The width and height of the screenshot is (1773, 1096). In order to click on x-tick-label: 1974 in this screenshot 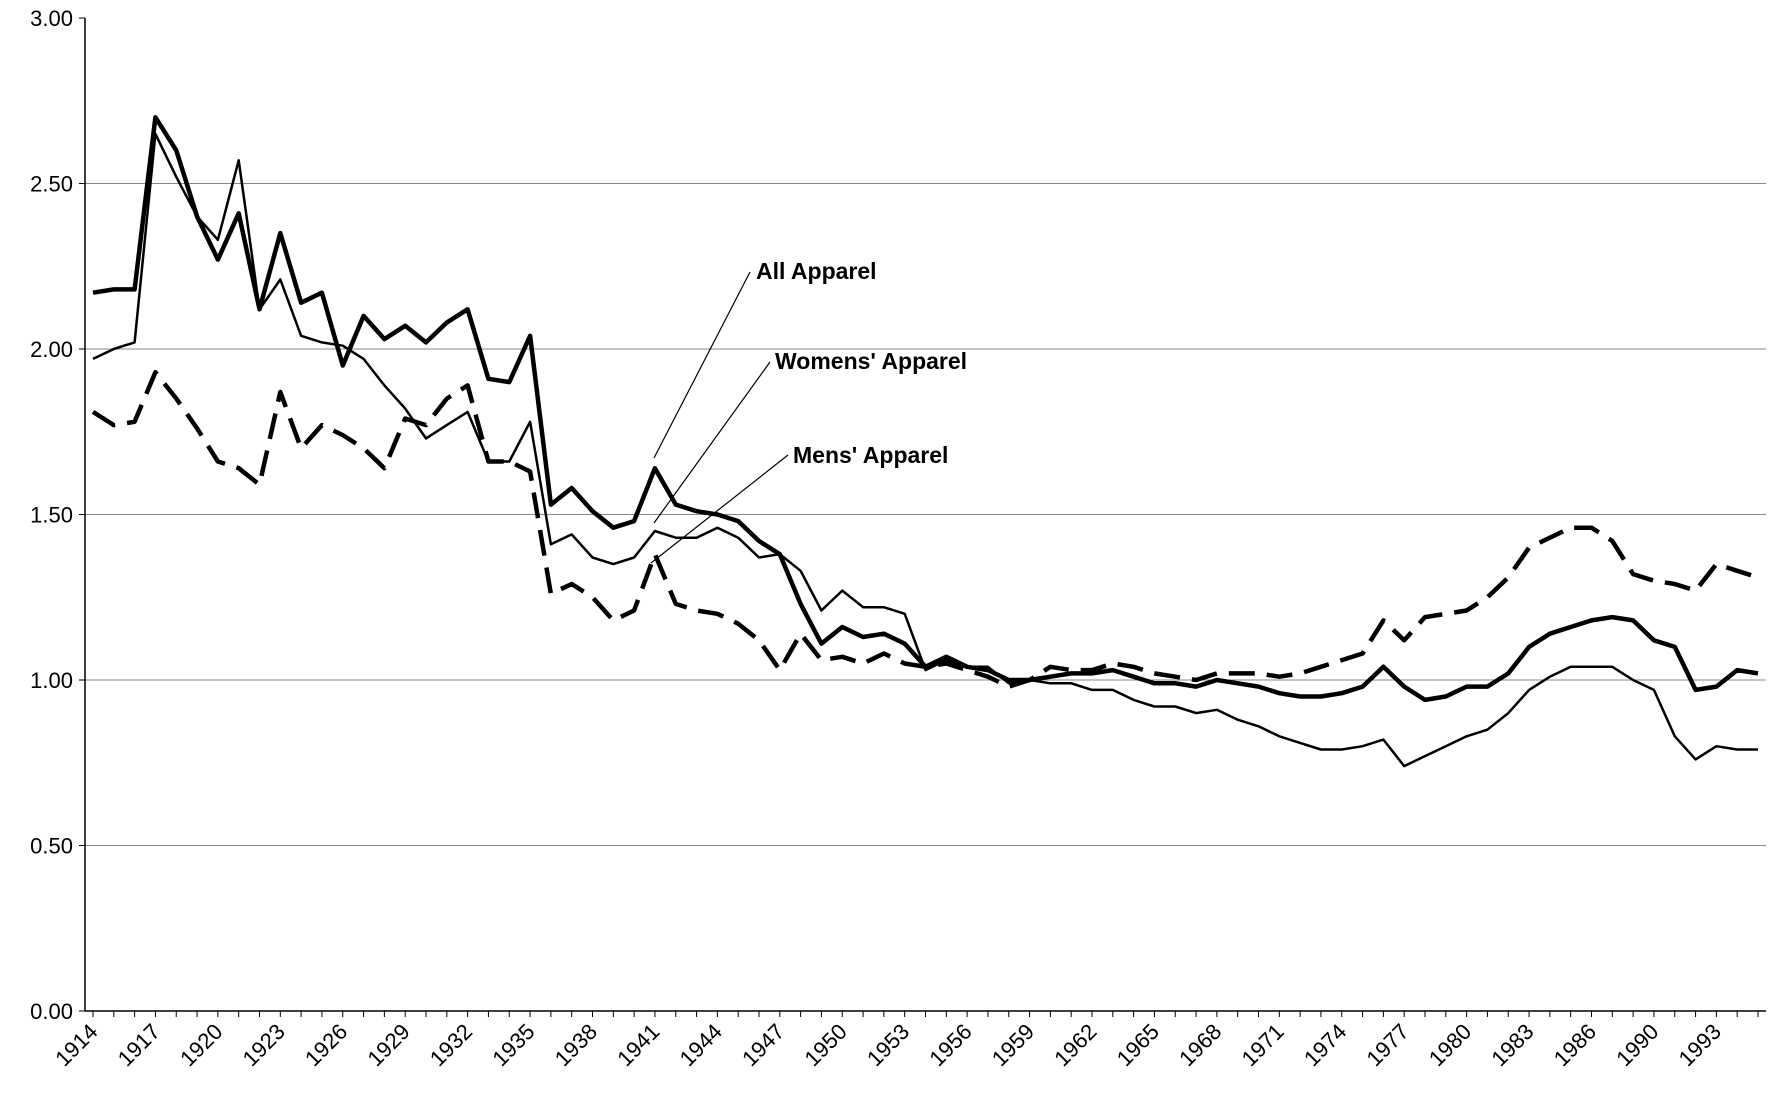, I will do `click(1325, 1045)`.